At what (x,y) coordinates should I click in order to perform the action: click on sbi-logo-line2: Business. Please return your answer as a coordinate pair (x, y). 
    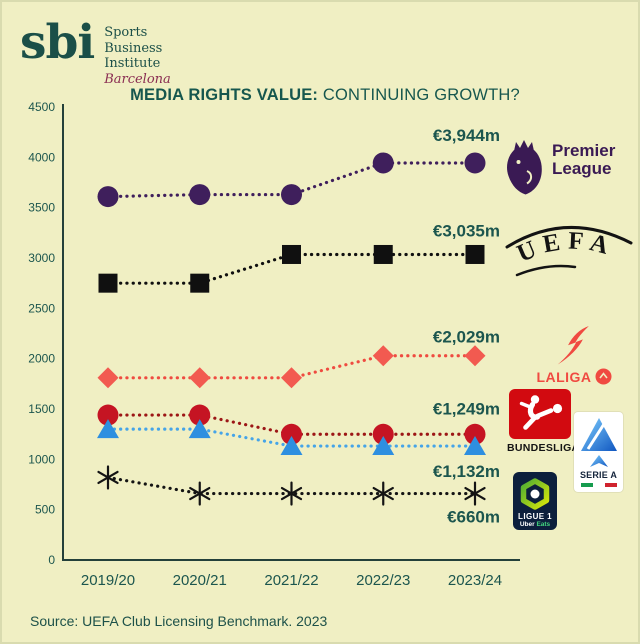
    Looking at the image, I should click on (133, 48).